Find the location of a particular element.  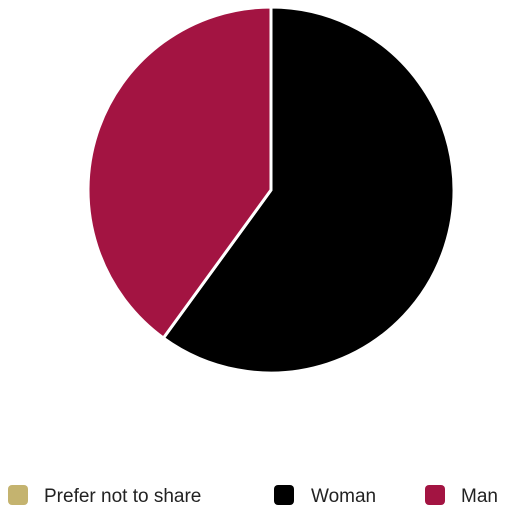

legend-label-woman: Woman is located at coordinates (343, 496).